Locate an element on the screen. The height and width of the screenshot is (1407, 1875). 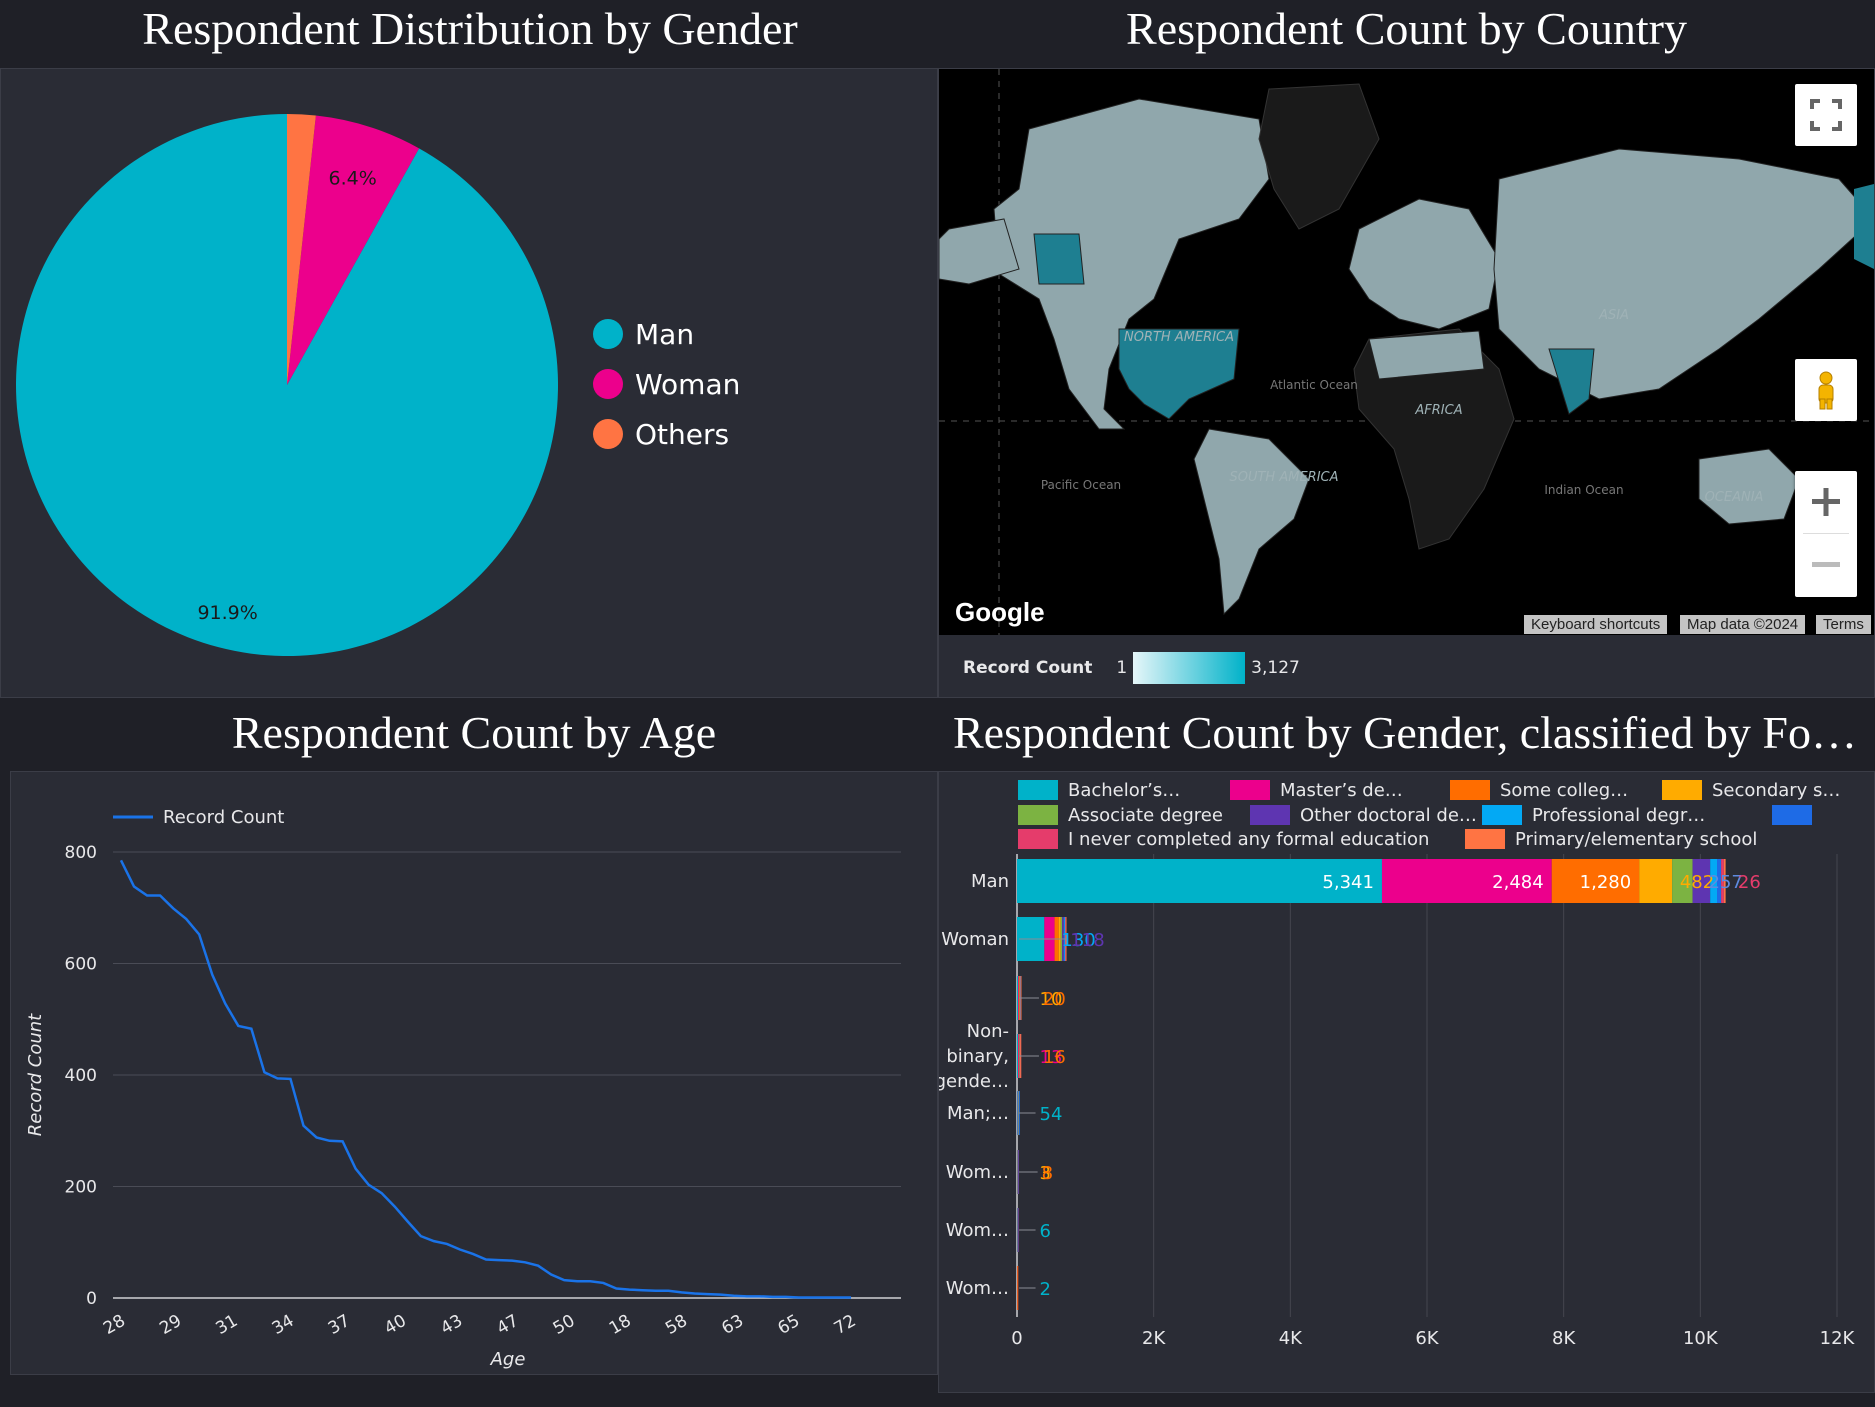
bar-data-label: 257 is located at coordinates (1726, 882).